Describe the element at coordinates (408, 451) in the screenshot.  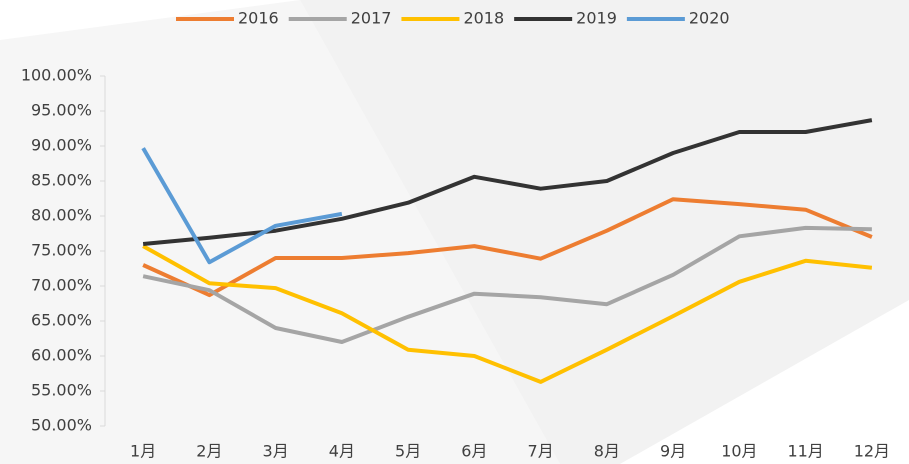
I see `x-tick-label: 5月` at that location.